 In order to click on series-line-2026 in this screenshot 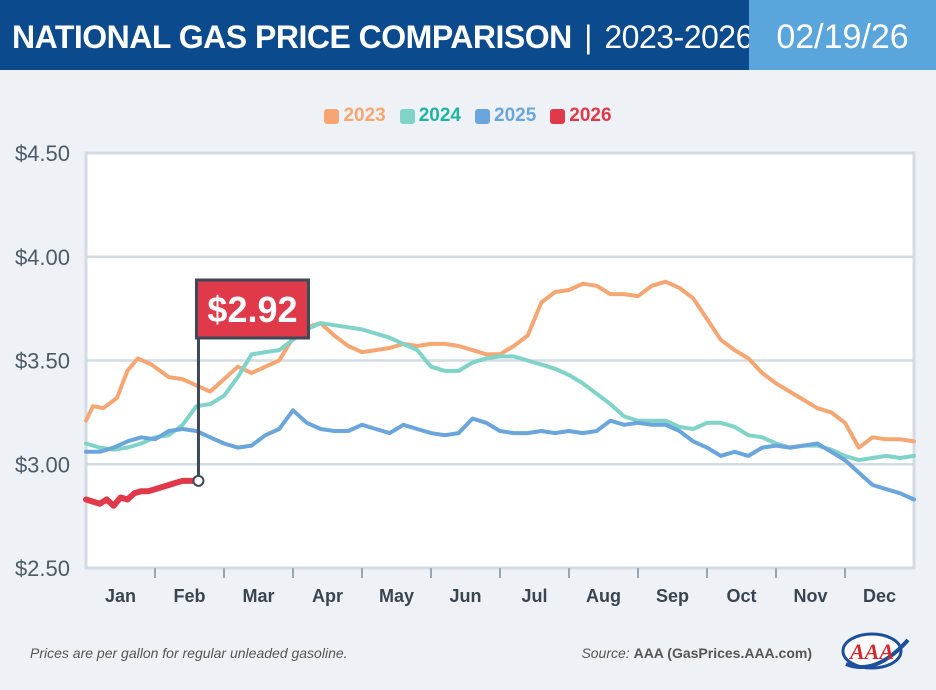, I will do `click(142, 493)`.